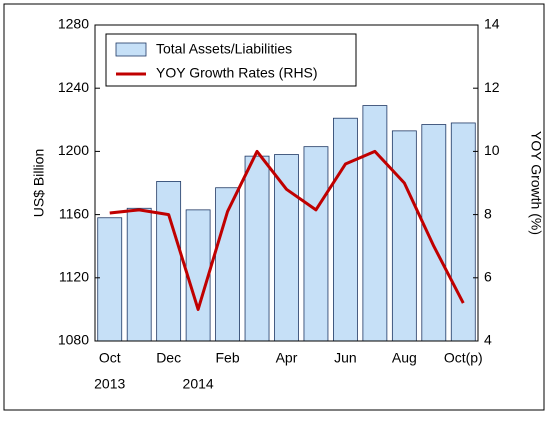  What do you see at coordinates (492, 87) in the screenshot?
I see `y2-tick-label: 12` at bounding box center [492, 87].